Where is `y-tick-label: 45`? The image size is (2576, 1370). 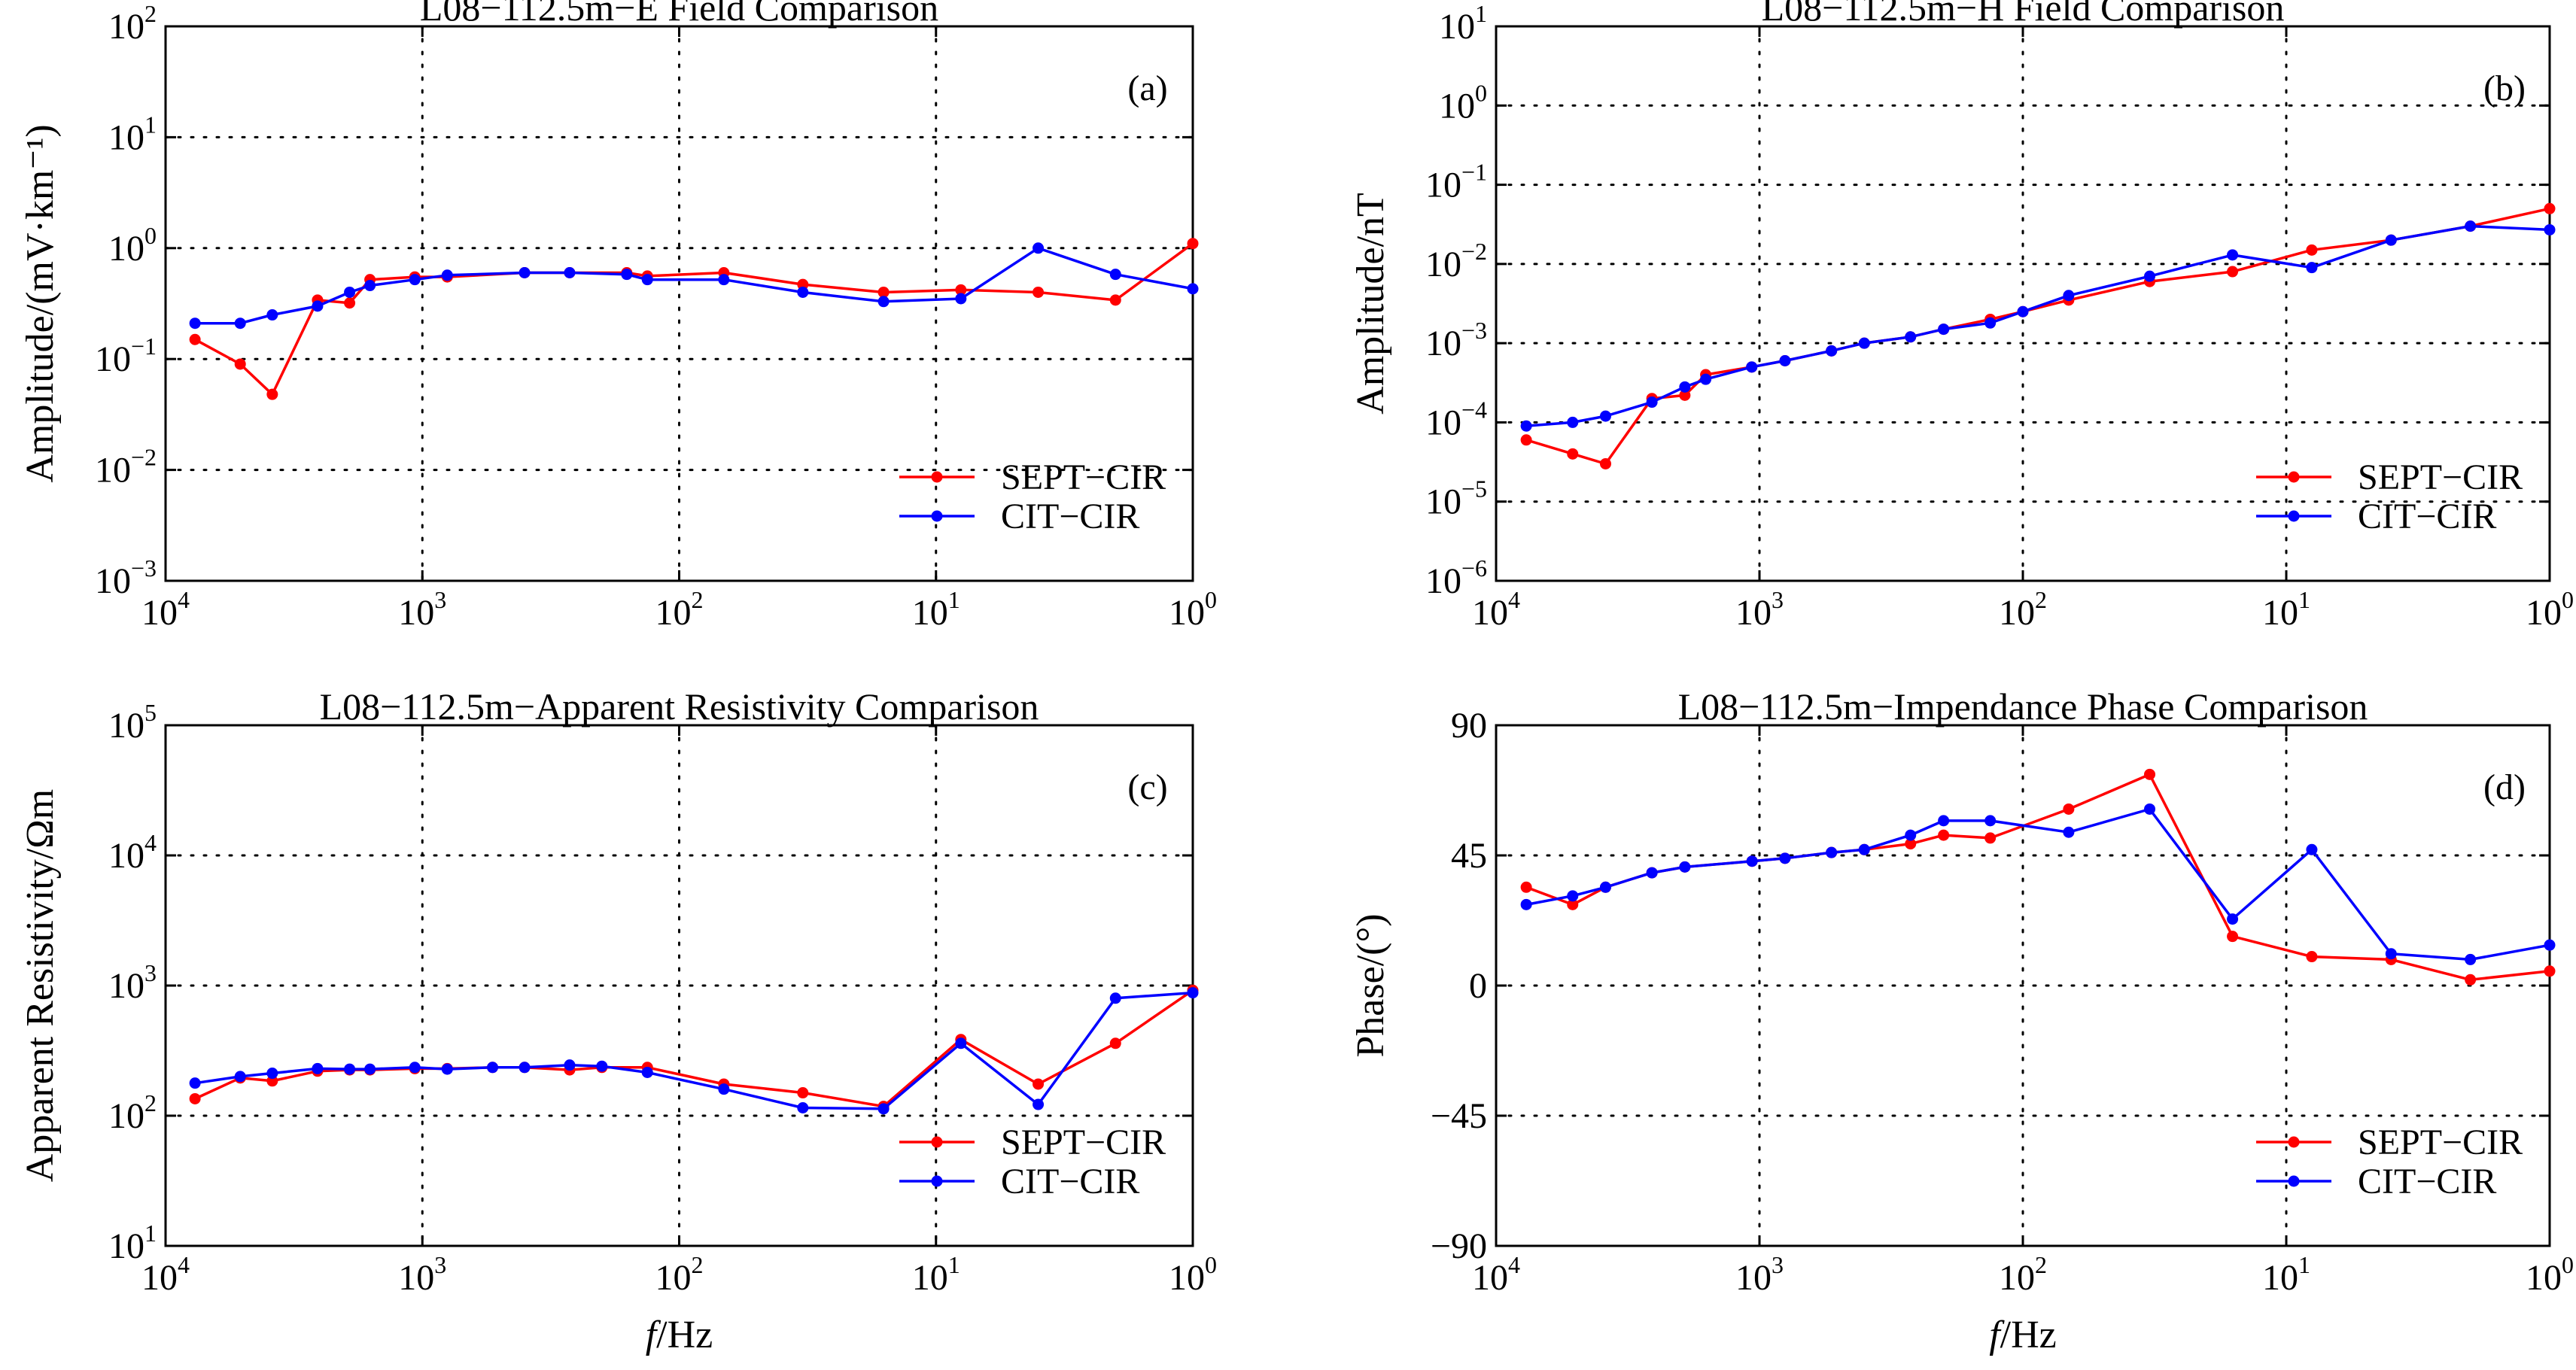
y-tick-label: 45 is located at coordinates (1469, 856).